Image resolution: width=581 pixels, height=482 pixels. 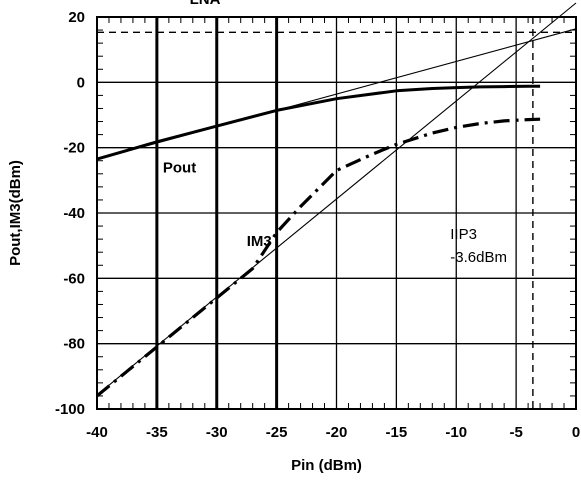 What do you see at coordinates (76, 17) in the screenshot?
I see `y-tick-label: 20` at bounding box center [76, 17].